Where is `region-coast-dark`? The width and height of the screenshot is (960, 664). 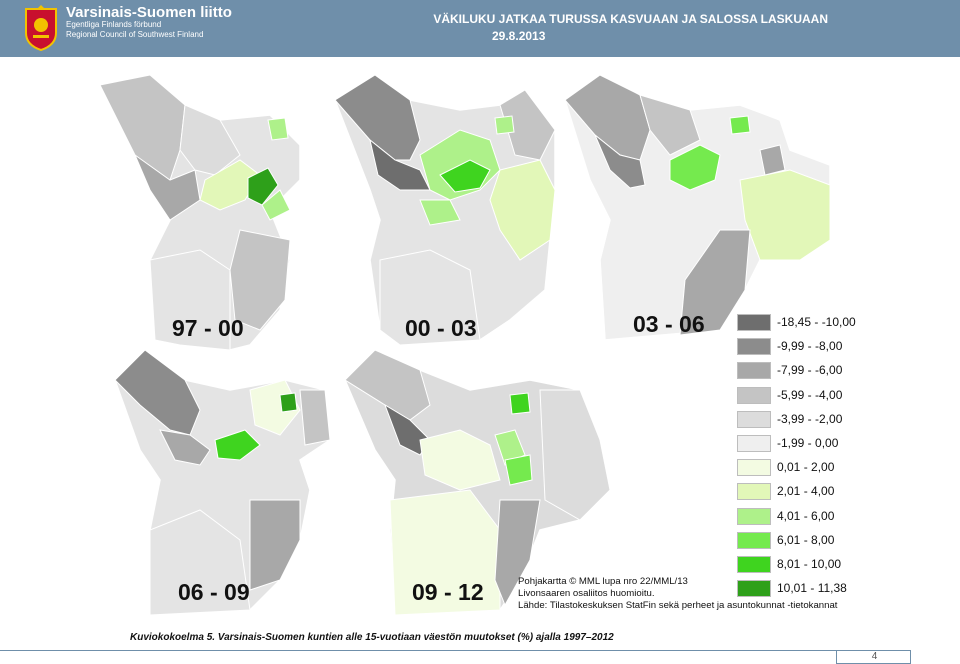
region-coast-dark is located at coordinates (620, 161).